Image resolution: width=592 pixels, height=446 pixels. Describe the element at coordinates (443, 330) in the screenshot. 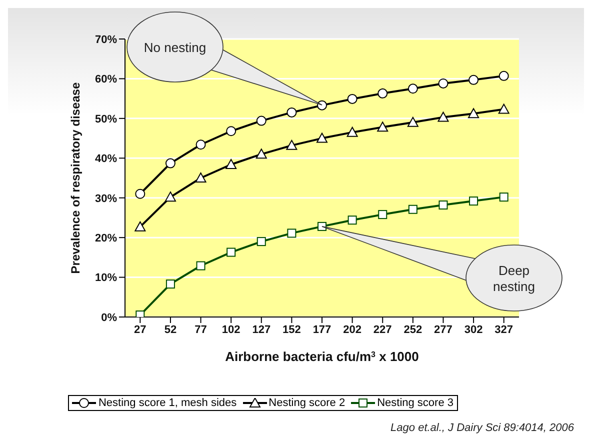

I see `x-tick-label: 277` at that location.